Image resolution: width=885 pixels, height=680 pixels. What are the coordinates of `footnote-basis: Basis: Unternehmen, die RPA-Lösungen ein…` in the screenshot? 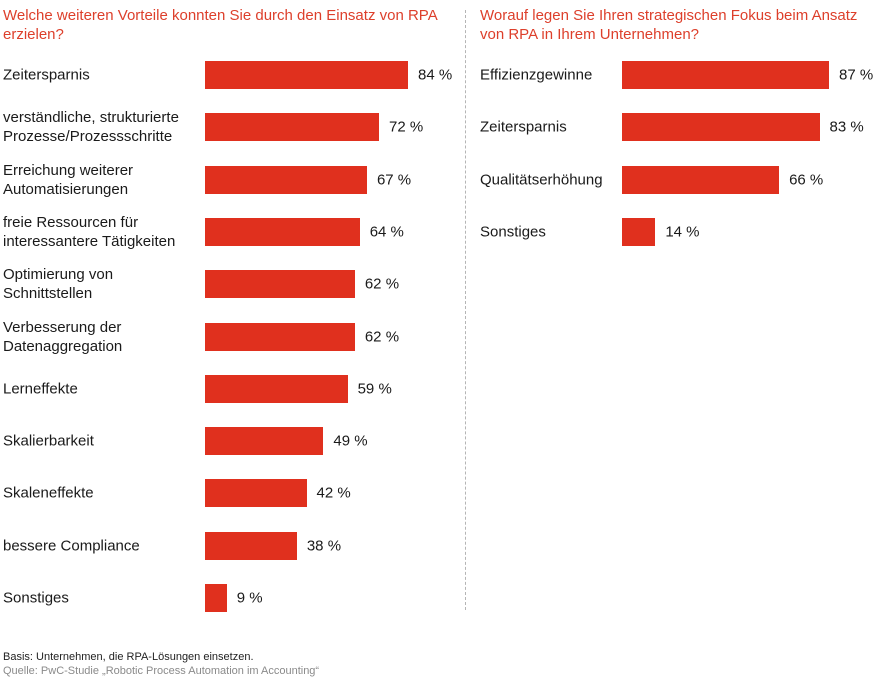 It's located at (128, 657).